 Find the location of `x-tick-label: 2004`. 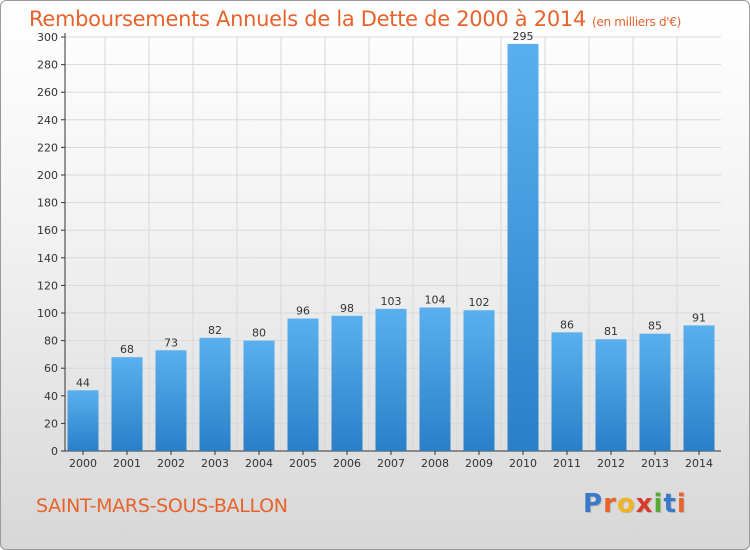

x-tick-label: 2004 is located at coordinates (259, 463).